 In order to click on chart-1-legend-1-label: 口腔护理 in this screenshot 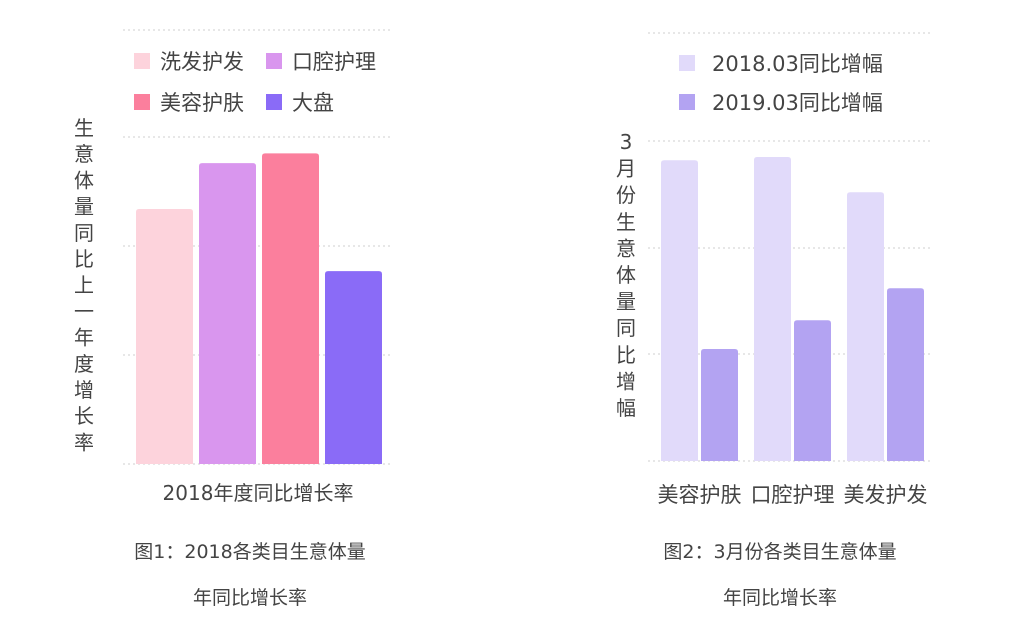, I will do `click(334, 62)`.